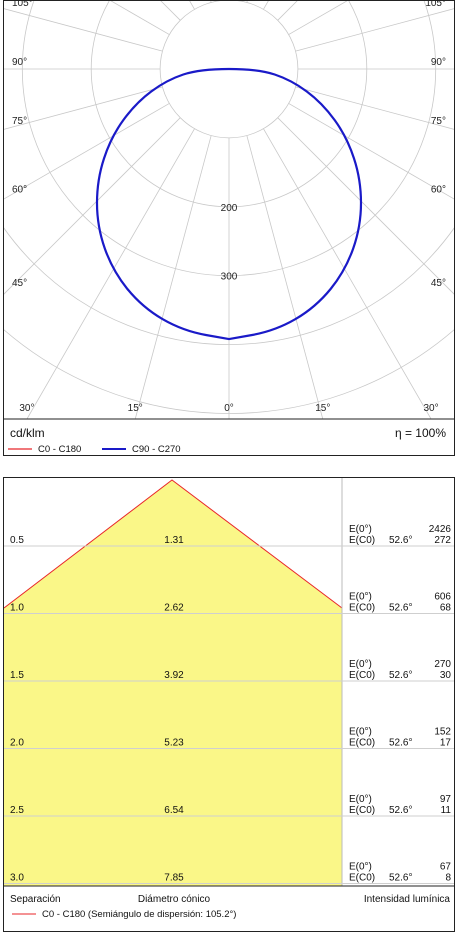 Image resolution: width=460 pixels, height=936 pixels. I want to click on diameter-value: 7.85, so click(174, 878).